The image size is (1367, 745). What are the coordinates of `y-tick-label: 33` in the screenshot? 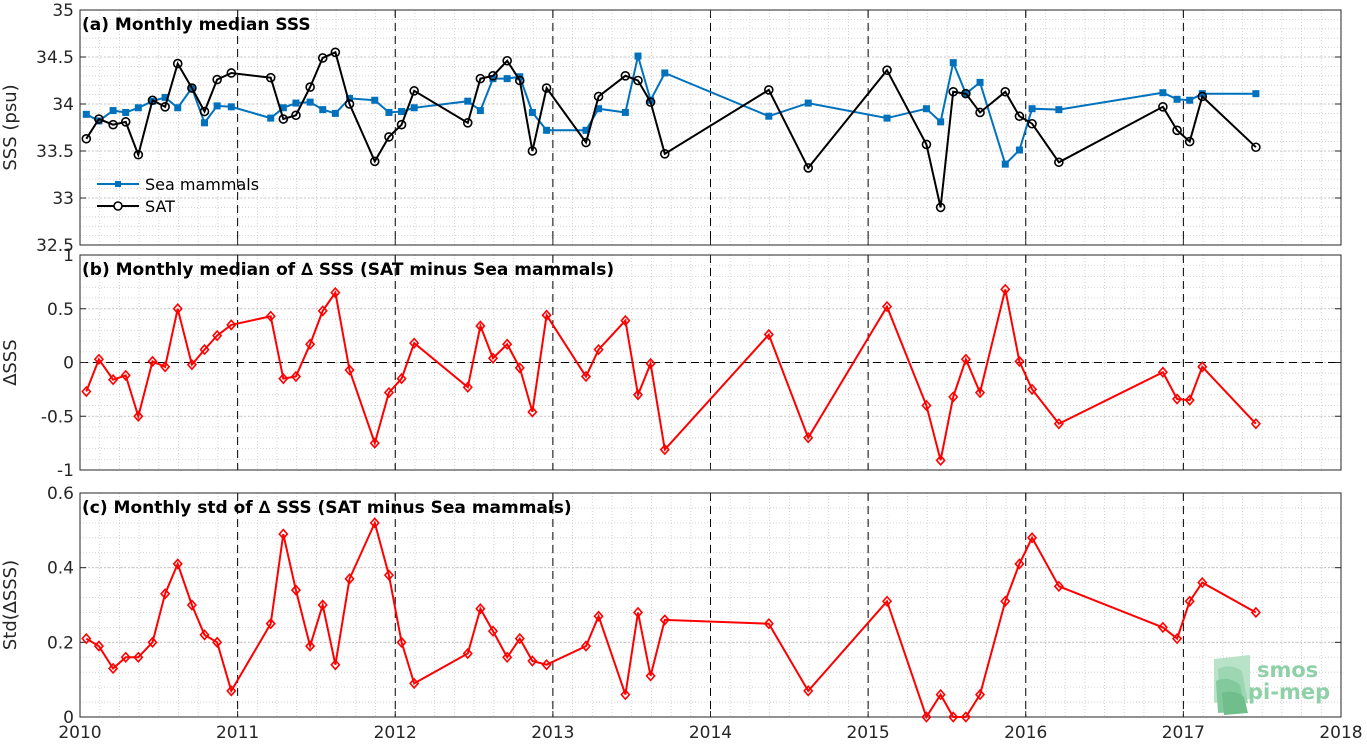 It's located at (63, 199).